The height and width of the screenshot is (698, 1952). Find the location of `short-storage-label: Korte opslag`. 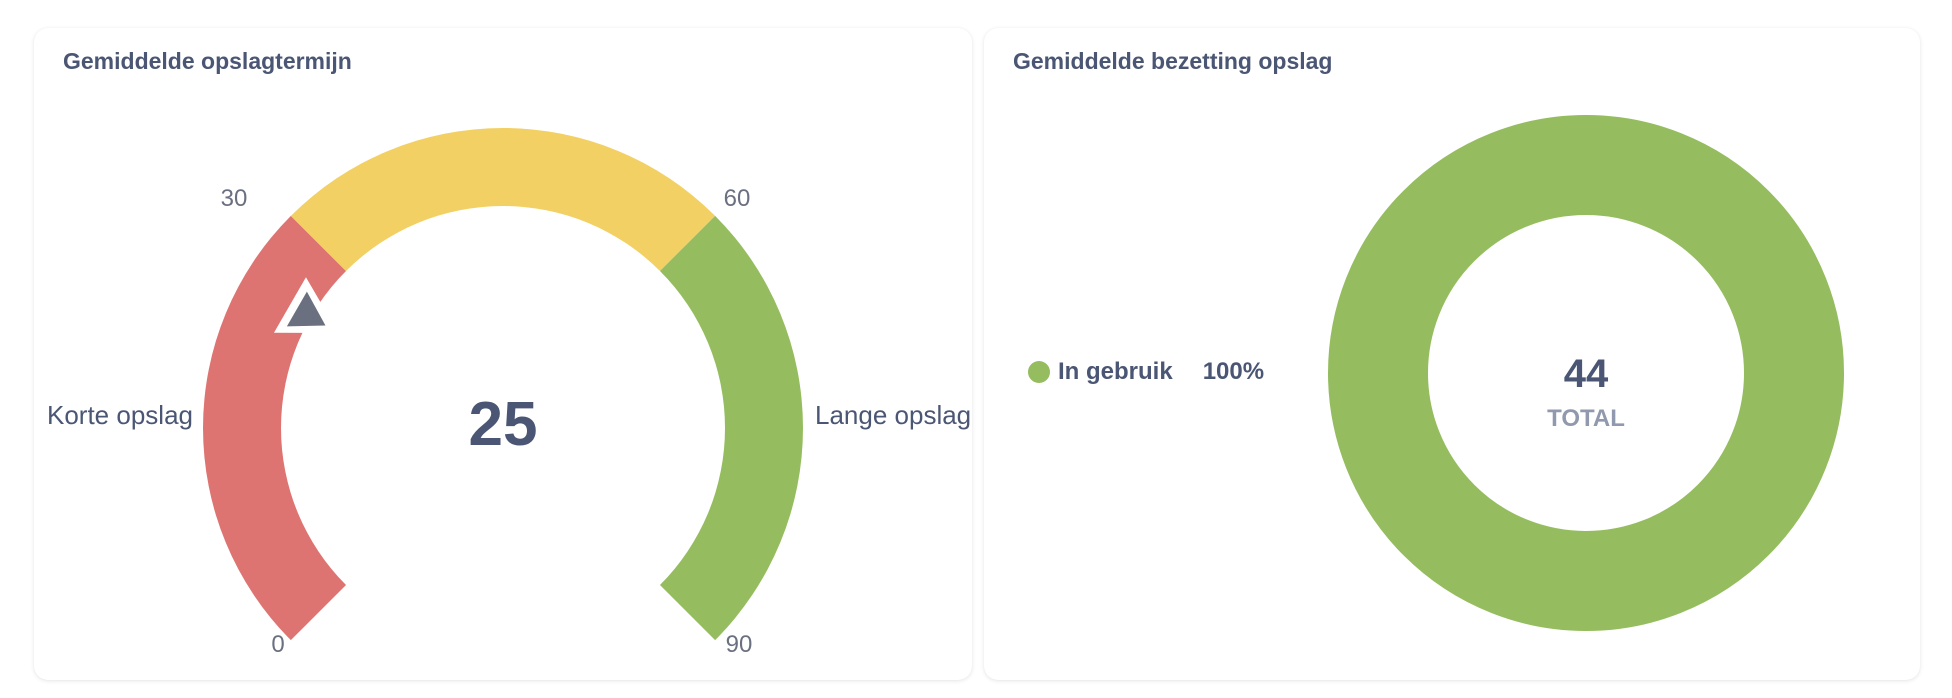

short-storage-label: Korte opslag is located at coordinates (120, 415).